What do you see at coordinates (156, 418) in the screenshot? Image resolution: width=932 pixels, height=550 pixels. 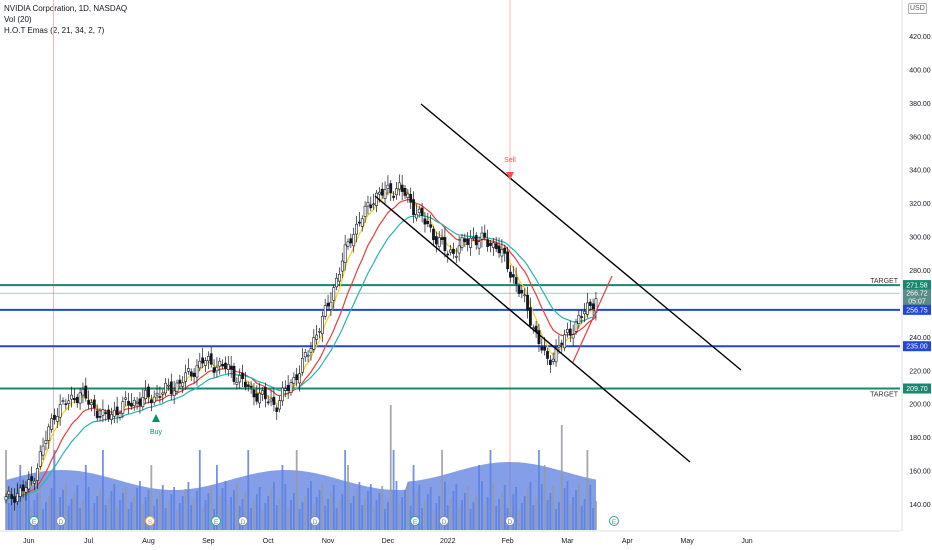 I see `buy-signal-arrow` at bounding box center [156, 418].